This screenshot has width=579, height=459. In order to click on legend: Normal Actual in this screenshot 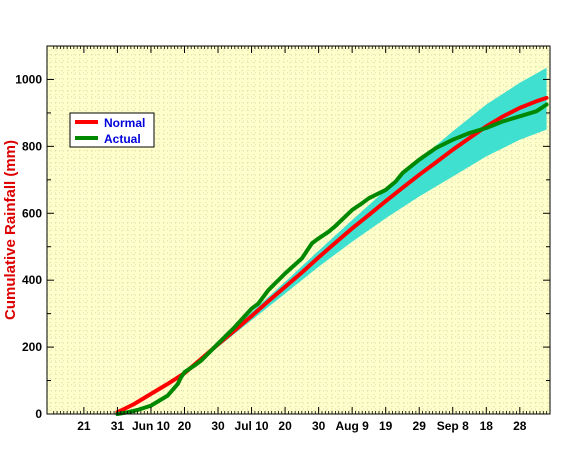, I will do `click(112, 130)`.